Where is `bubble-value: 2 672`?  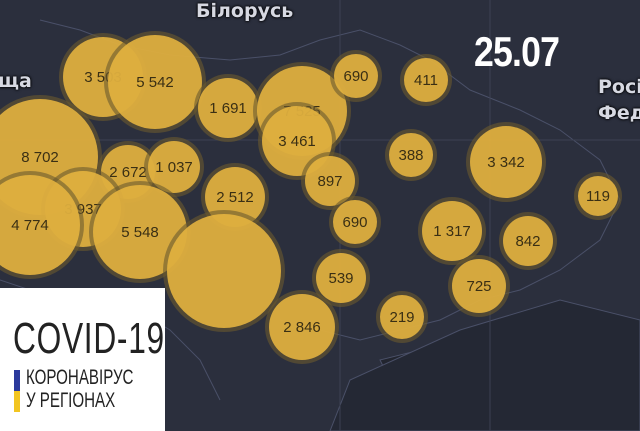 bubble-value: 2 672 is located at coordinates (128, 172).